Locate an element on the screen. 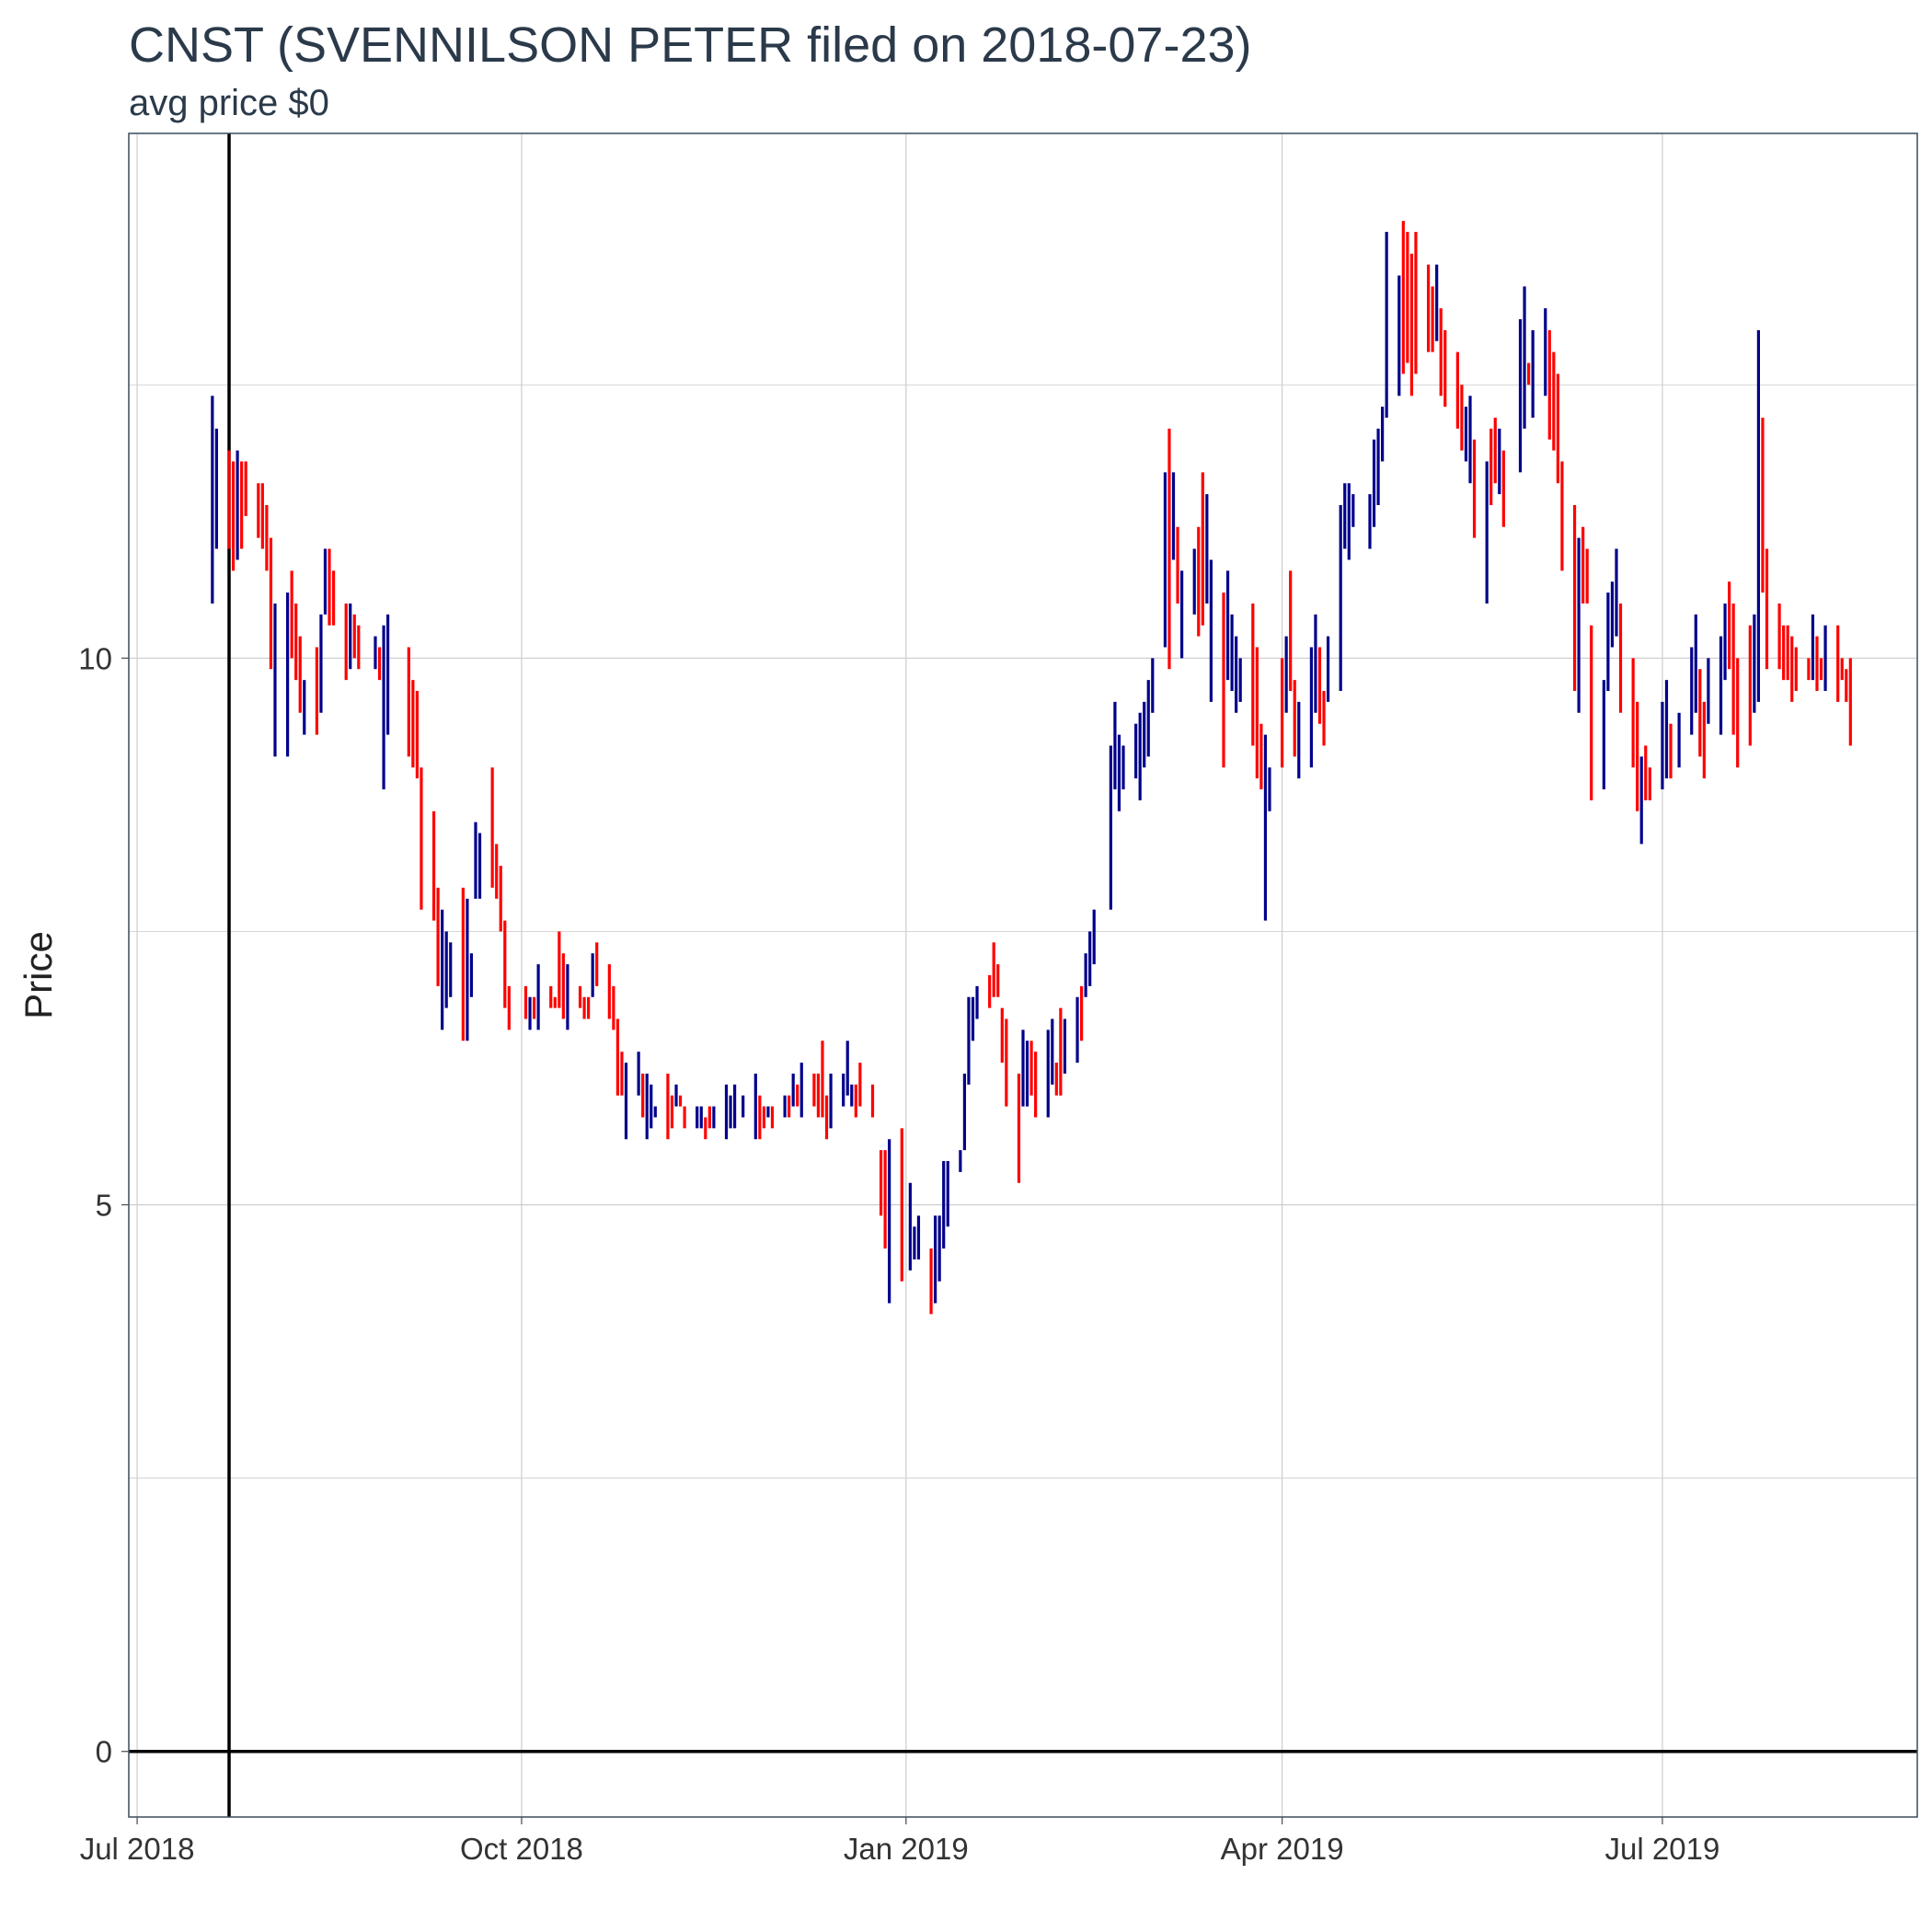  y-axis: 0 5 10 is located at coordinates (103, 1205).